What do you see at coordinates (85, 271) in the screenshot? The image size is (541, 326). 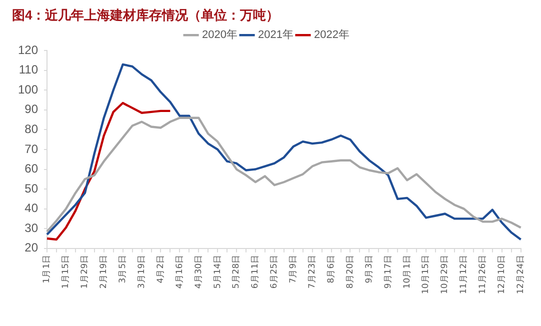 I see `x-tick-label: 1月29日` at bounding box center [85, 271].